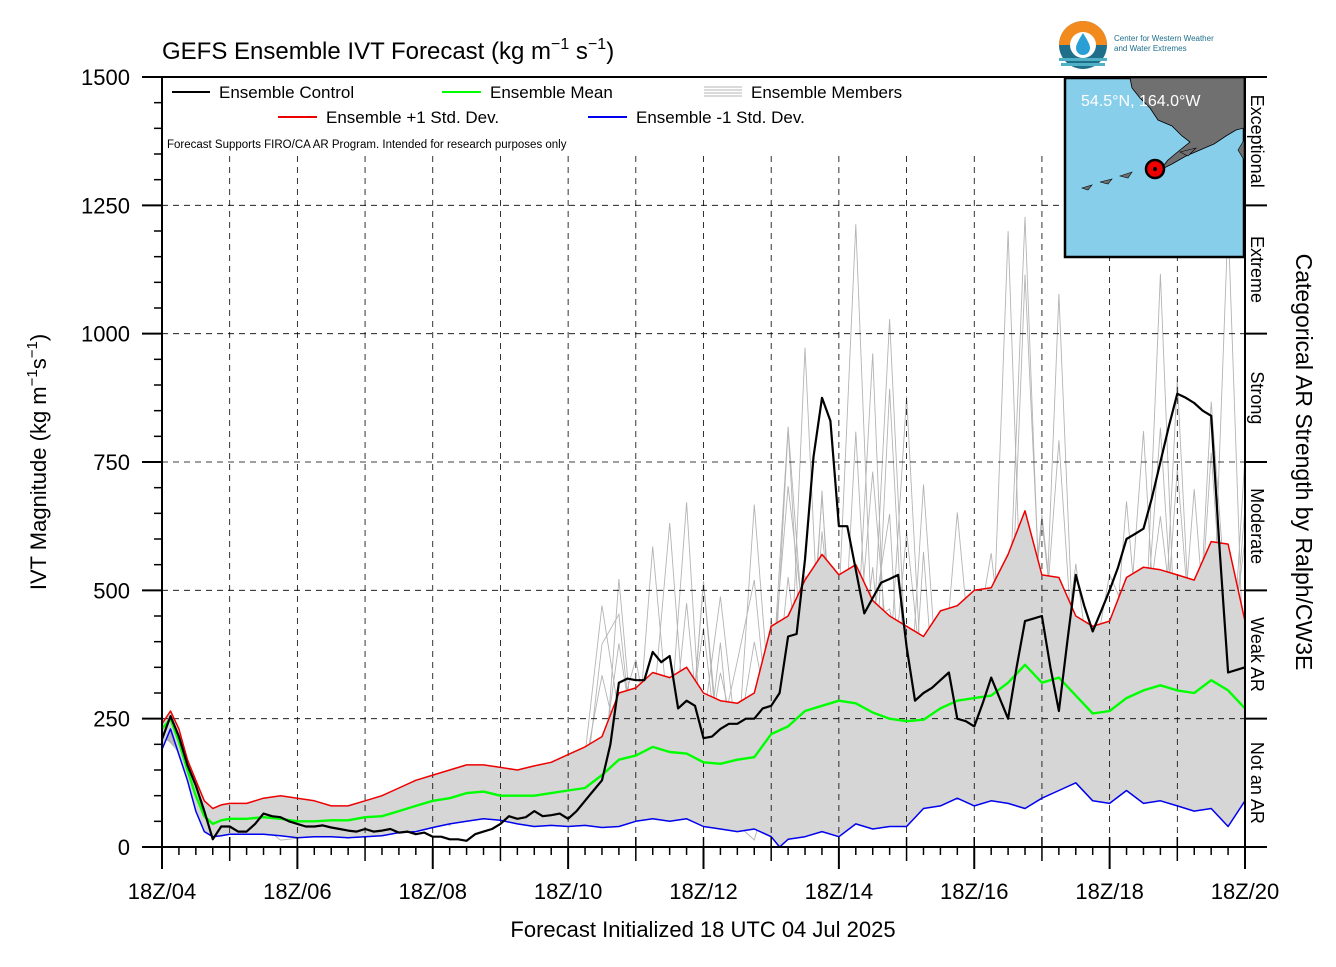 Image resolution: width=1336 pixels, height=967 pixels. What do you see at coordinates (1109, 891) in the screenshot?
I see `x-tick-label: 18Z/18` at bounding box center [1109, 891].